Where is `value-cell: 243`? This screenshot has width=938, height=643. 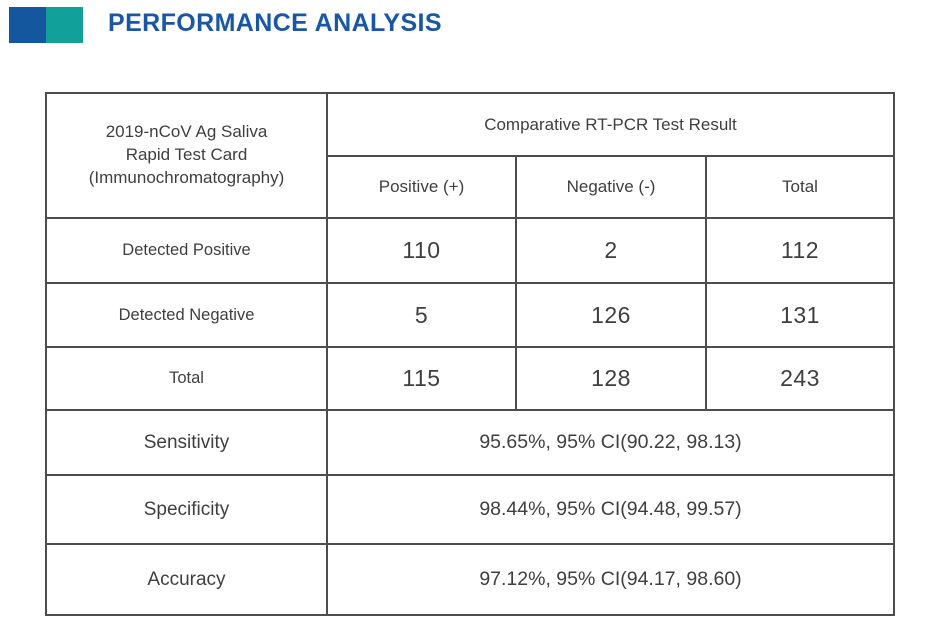
value-cell: 243 is located at coordinates (800, 378).